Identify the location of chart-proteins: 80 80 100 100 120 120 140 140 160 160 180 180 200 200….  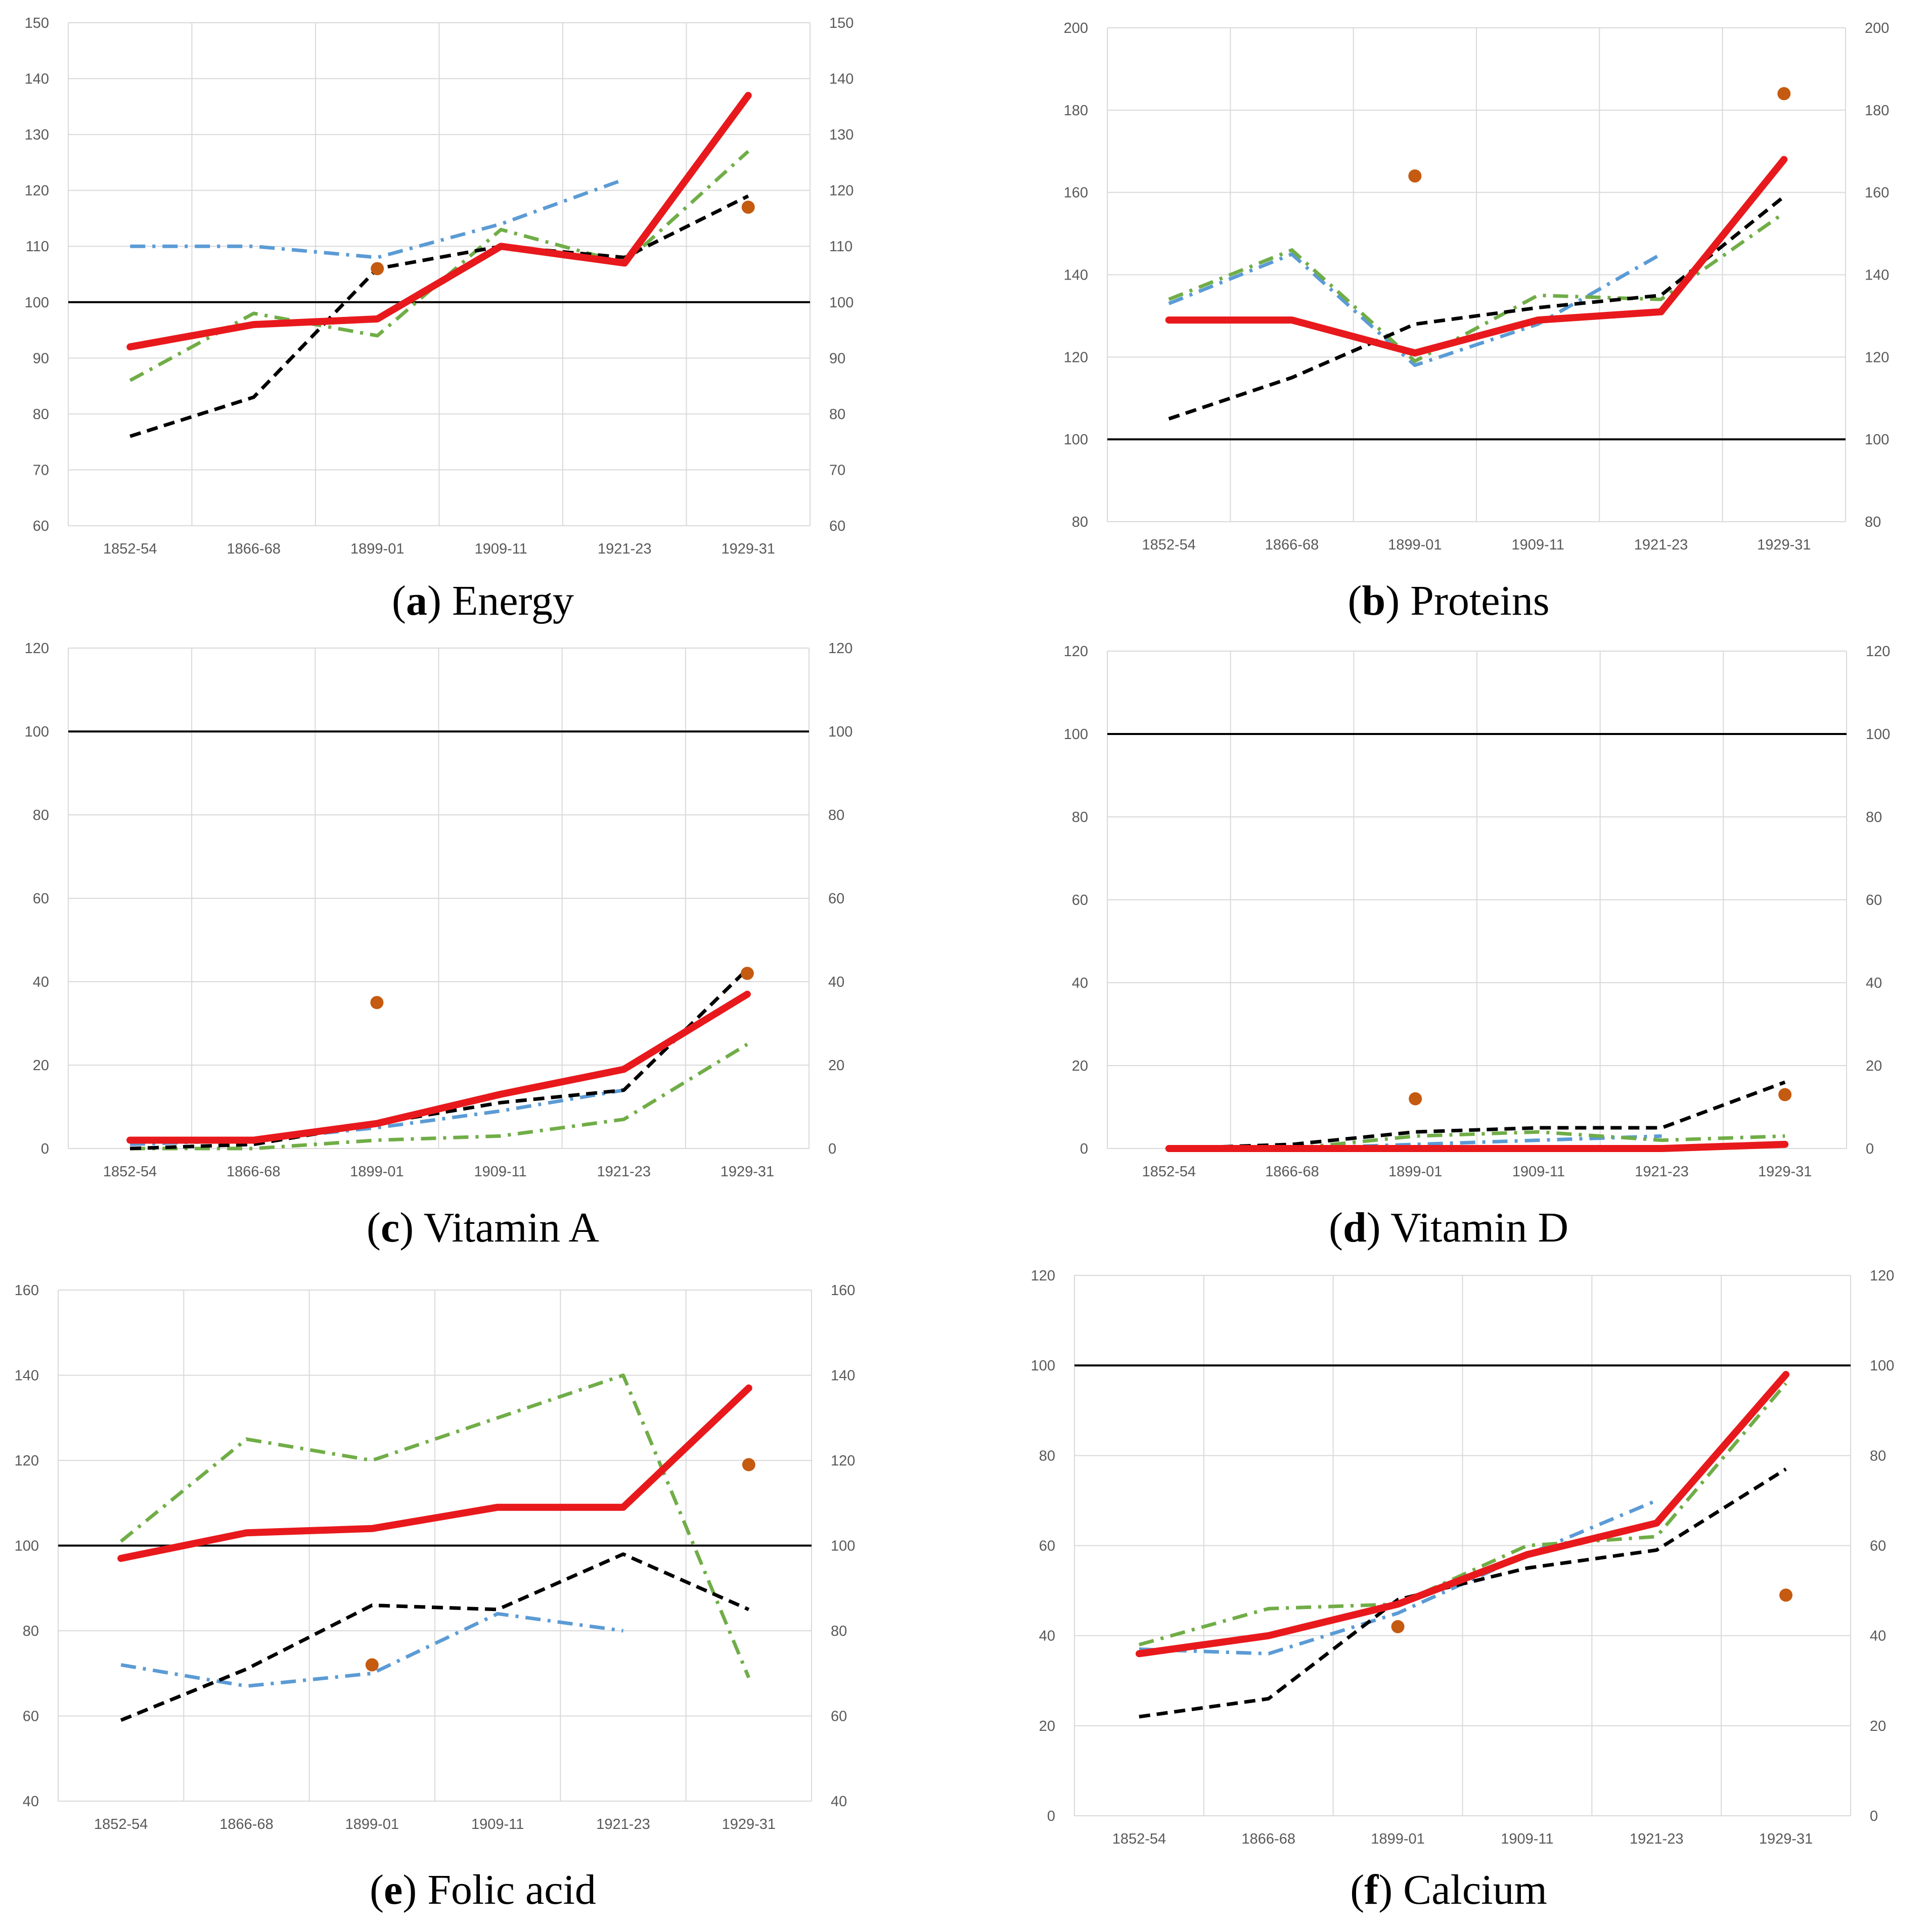
(1477, 287).